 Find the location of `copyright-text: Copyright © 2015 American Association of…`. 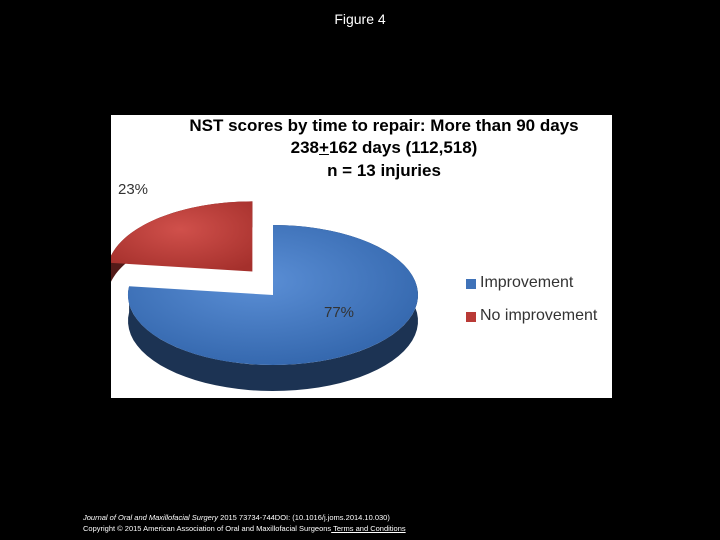

copyright-text: Copyright © 2015 American Association of… is located at coordinates (207, 528).